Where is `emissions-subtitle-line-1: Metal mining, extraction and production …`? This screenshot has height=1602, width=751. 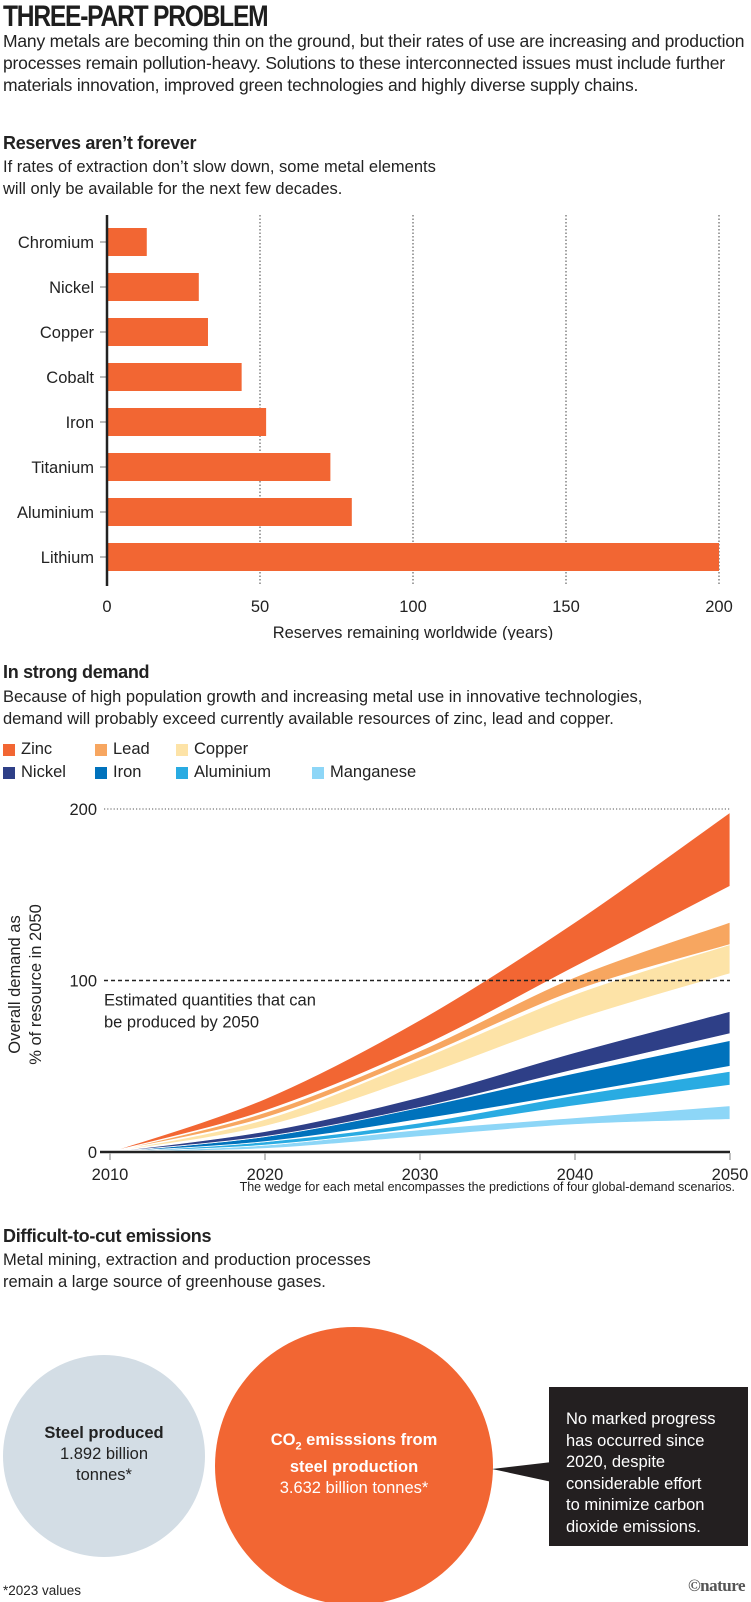
emissions-subtitle-line-1: Metal mining, extraction and production … is located at coordinates (187, 1260).